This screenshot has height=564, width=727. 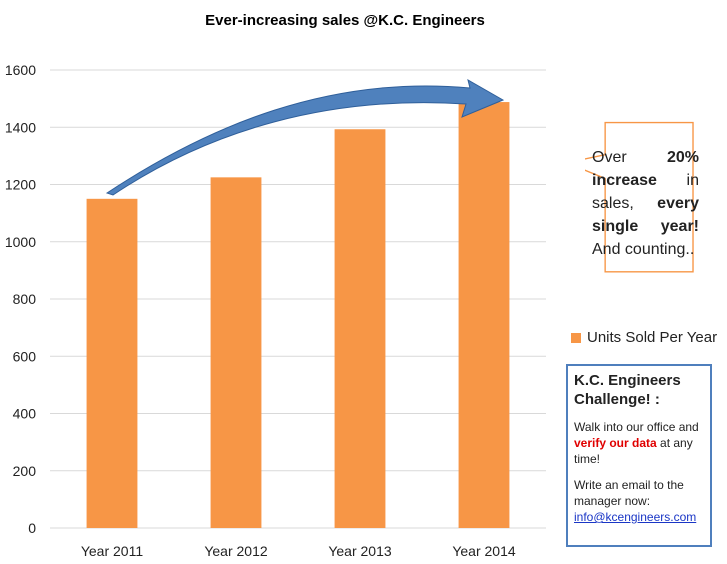 I want to click on y-tick-label: 0, so click(x=32, y=528).